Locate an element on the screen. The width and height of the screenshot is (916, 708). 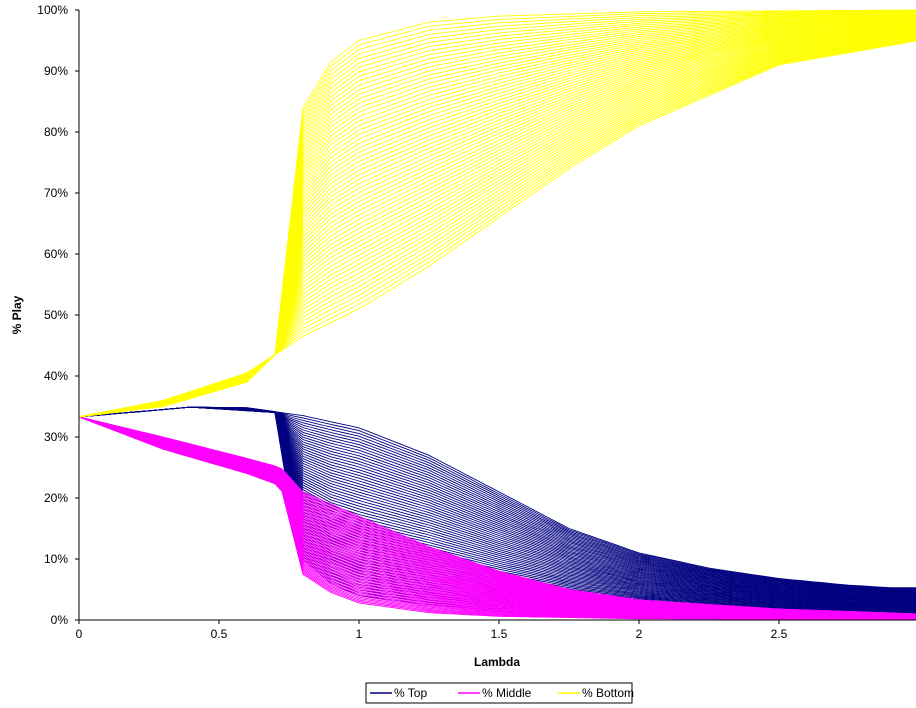
y-tick-label: 40% is located at coordinates (56, 376).